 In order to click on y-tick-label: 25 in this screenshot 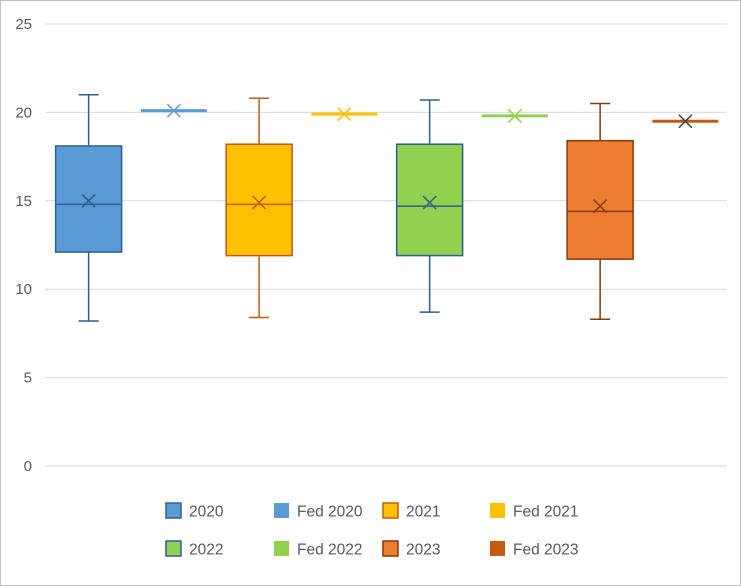, I will do `click(23, 24)`.